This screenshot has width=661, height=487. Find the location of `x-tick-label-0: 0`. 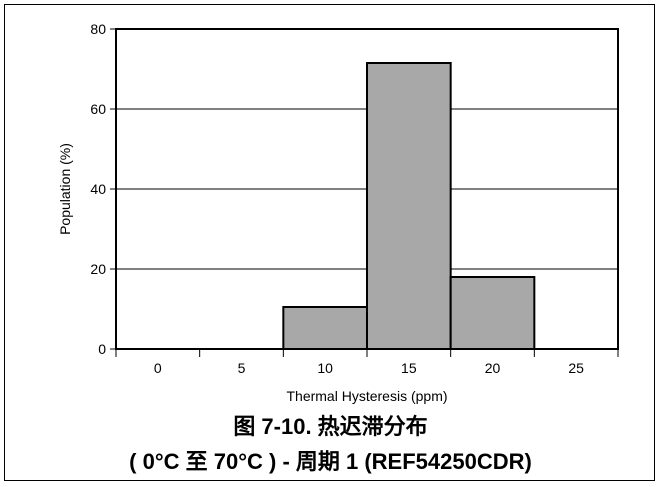

x-tick-label-0: 0 is located at coordinates (158, 368).